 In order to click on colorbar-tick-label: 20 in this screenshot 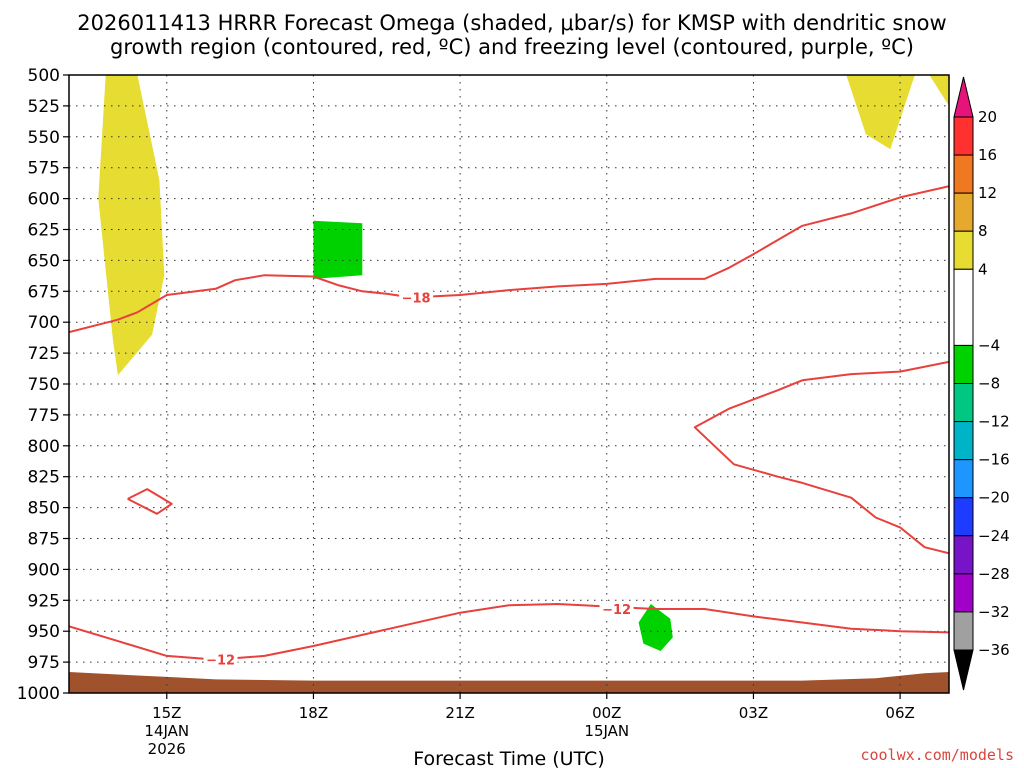, I will do `click(987, 117)`.